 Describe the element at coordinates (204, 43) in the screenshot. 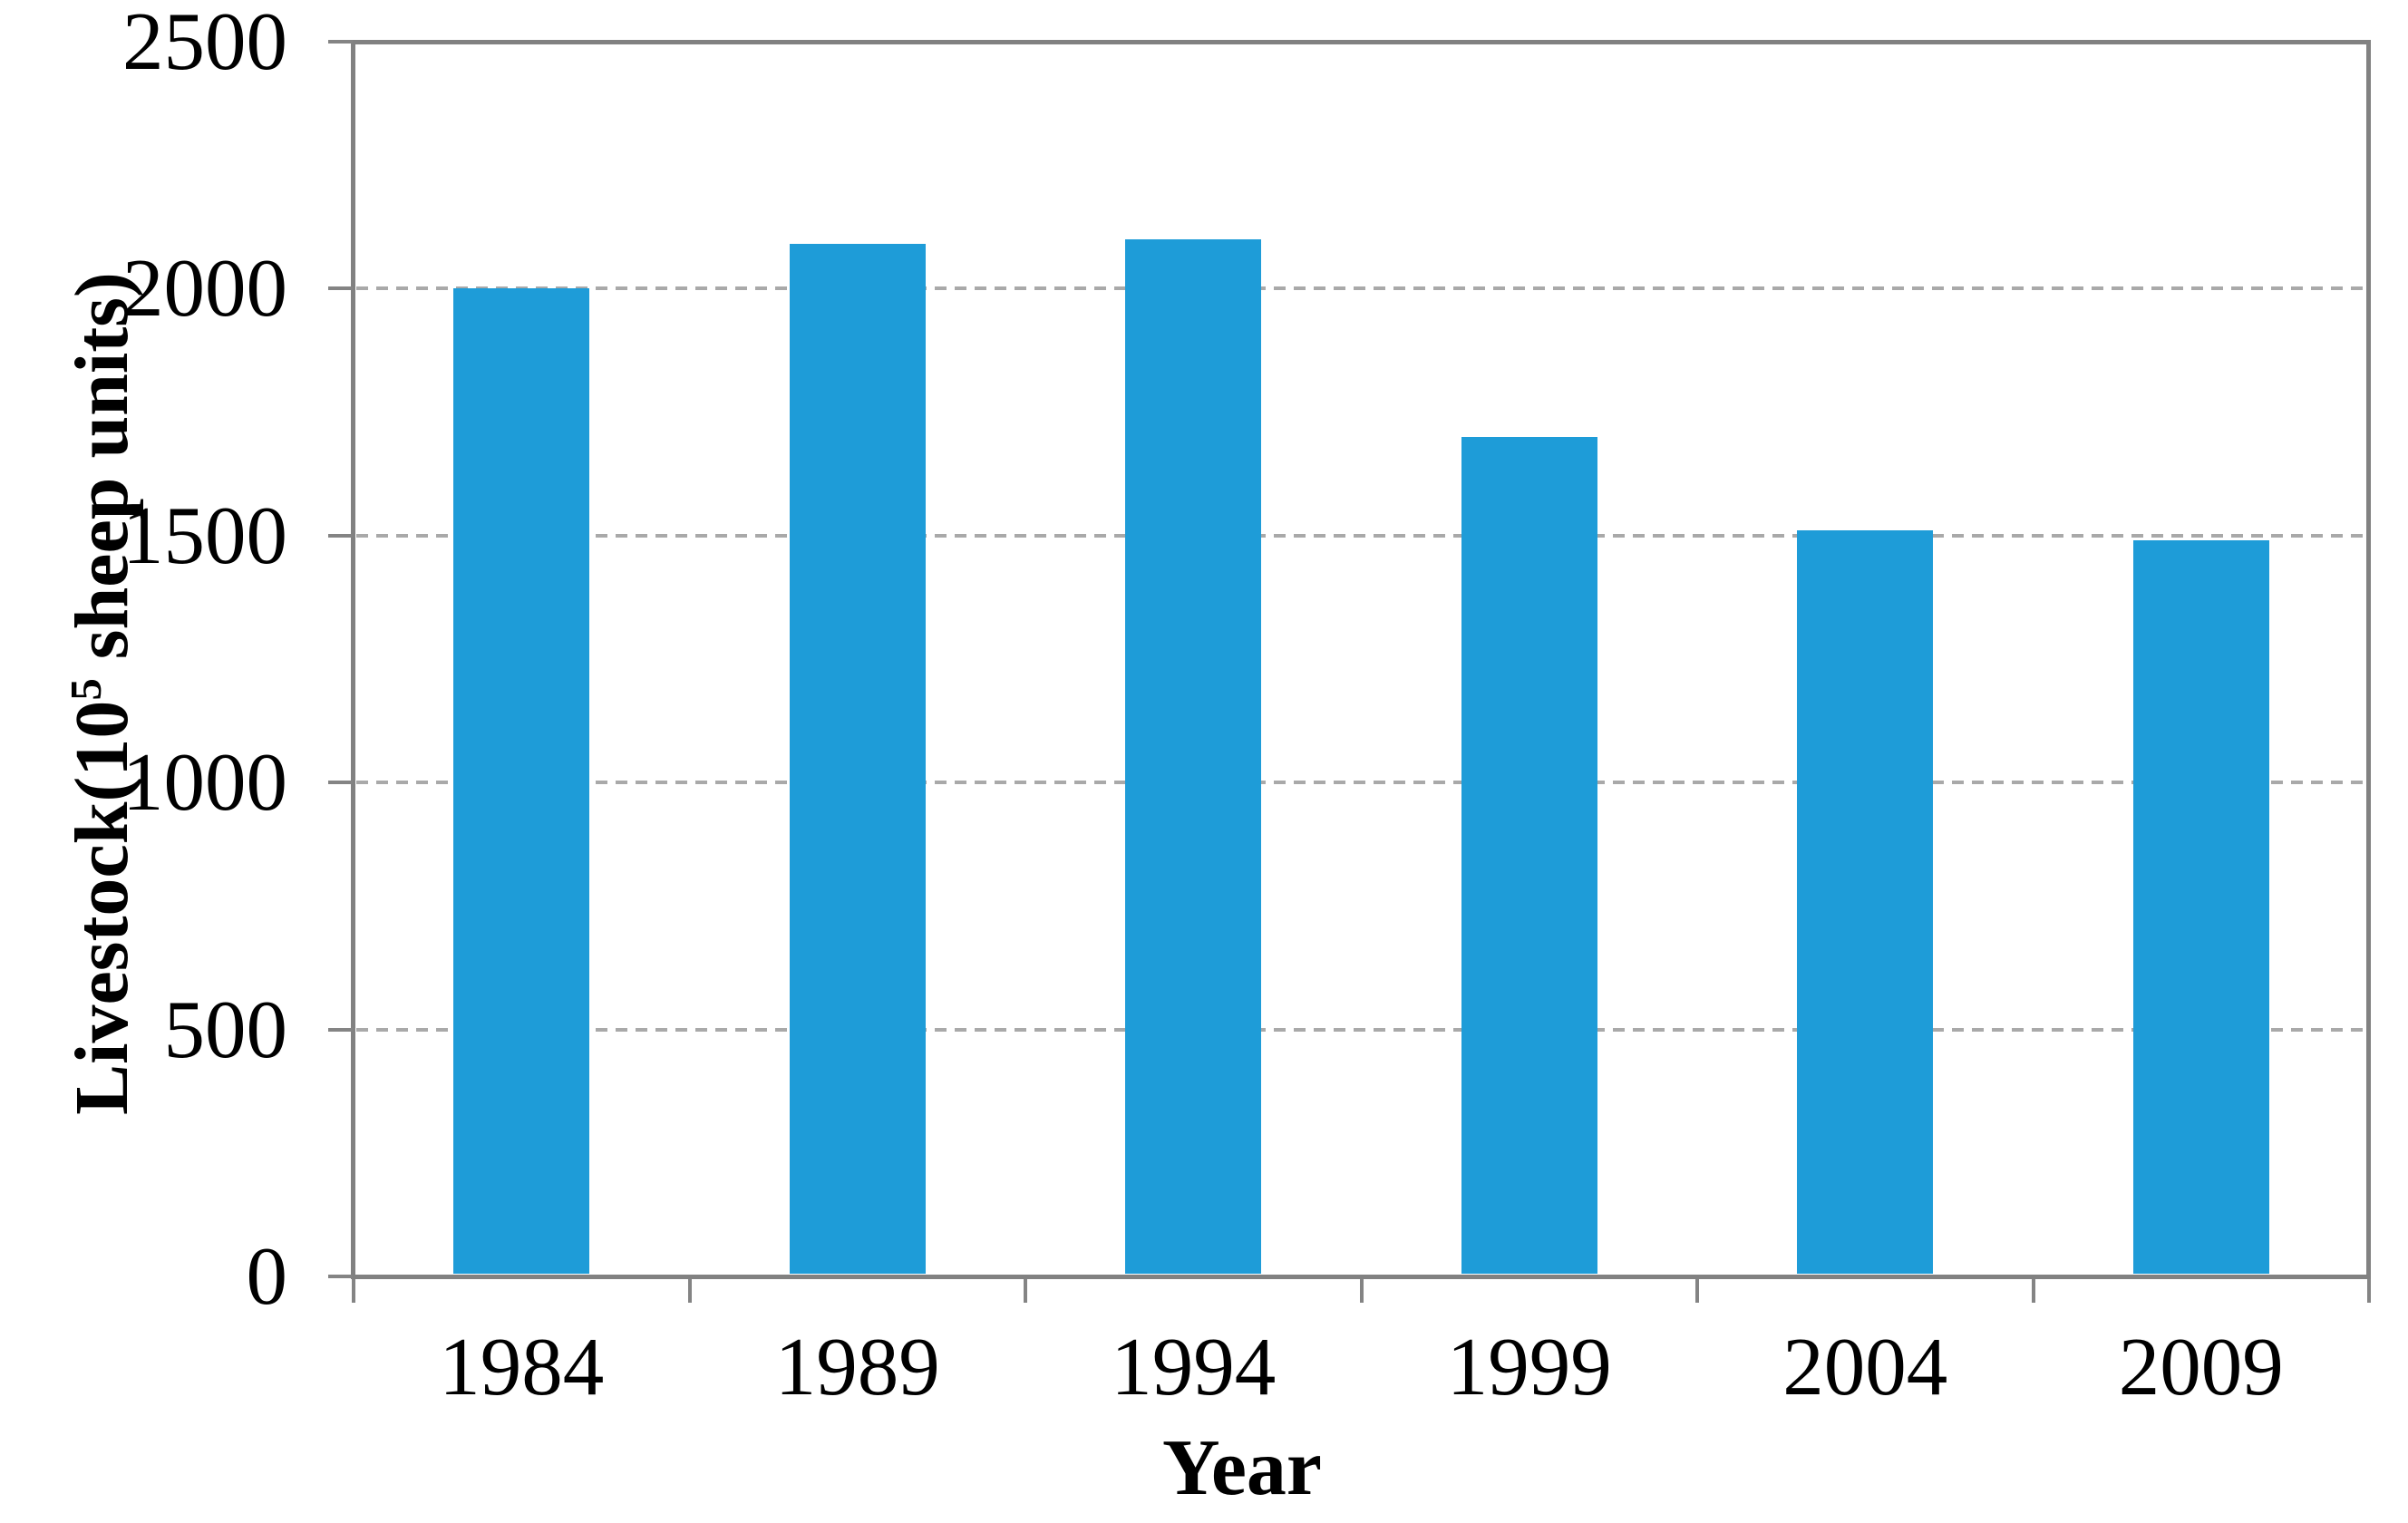

I see `y-tick-label-2500: 2500` at that location.